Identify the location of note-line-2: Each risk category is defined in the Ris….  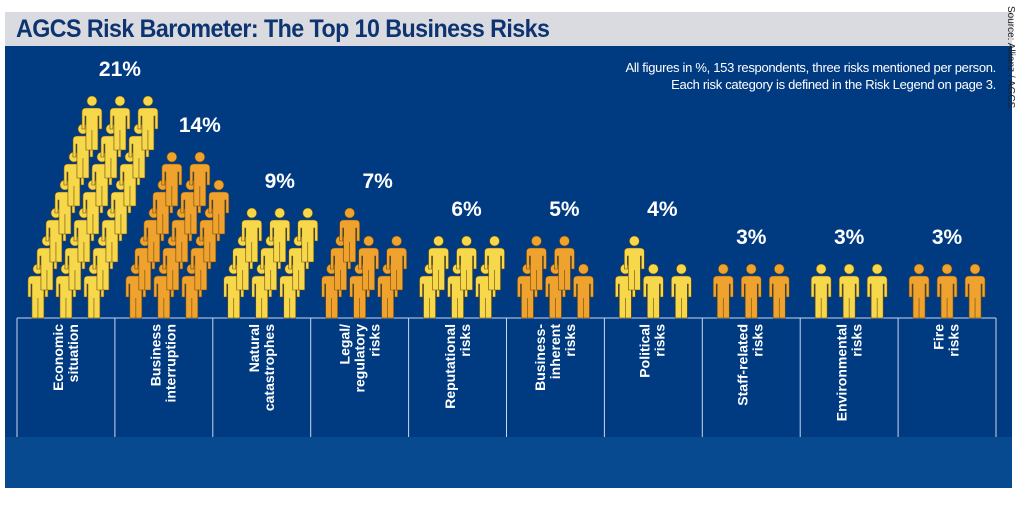
(833, 84).